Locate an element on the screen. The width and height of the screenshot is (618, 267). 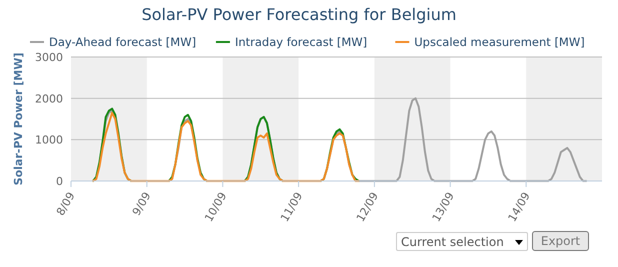
legend-label: Day-Ahead forecast [MW] is located at coordinates (122, 42).